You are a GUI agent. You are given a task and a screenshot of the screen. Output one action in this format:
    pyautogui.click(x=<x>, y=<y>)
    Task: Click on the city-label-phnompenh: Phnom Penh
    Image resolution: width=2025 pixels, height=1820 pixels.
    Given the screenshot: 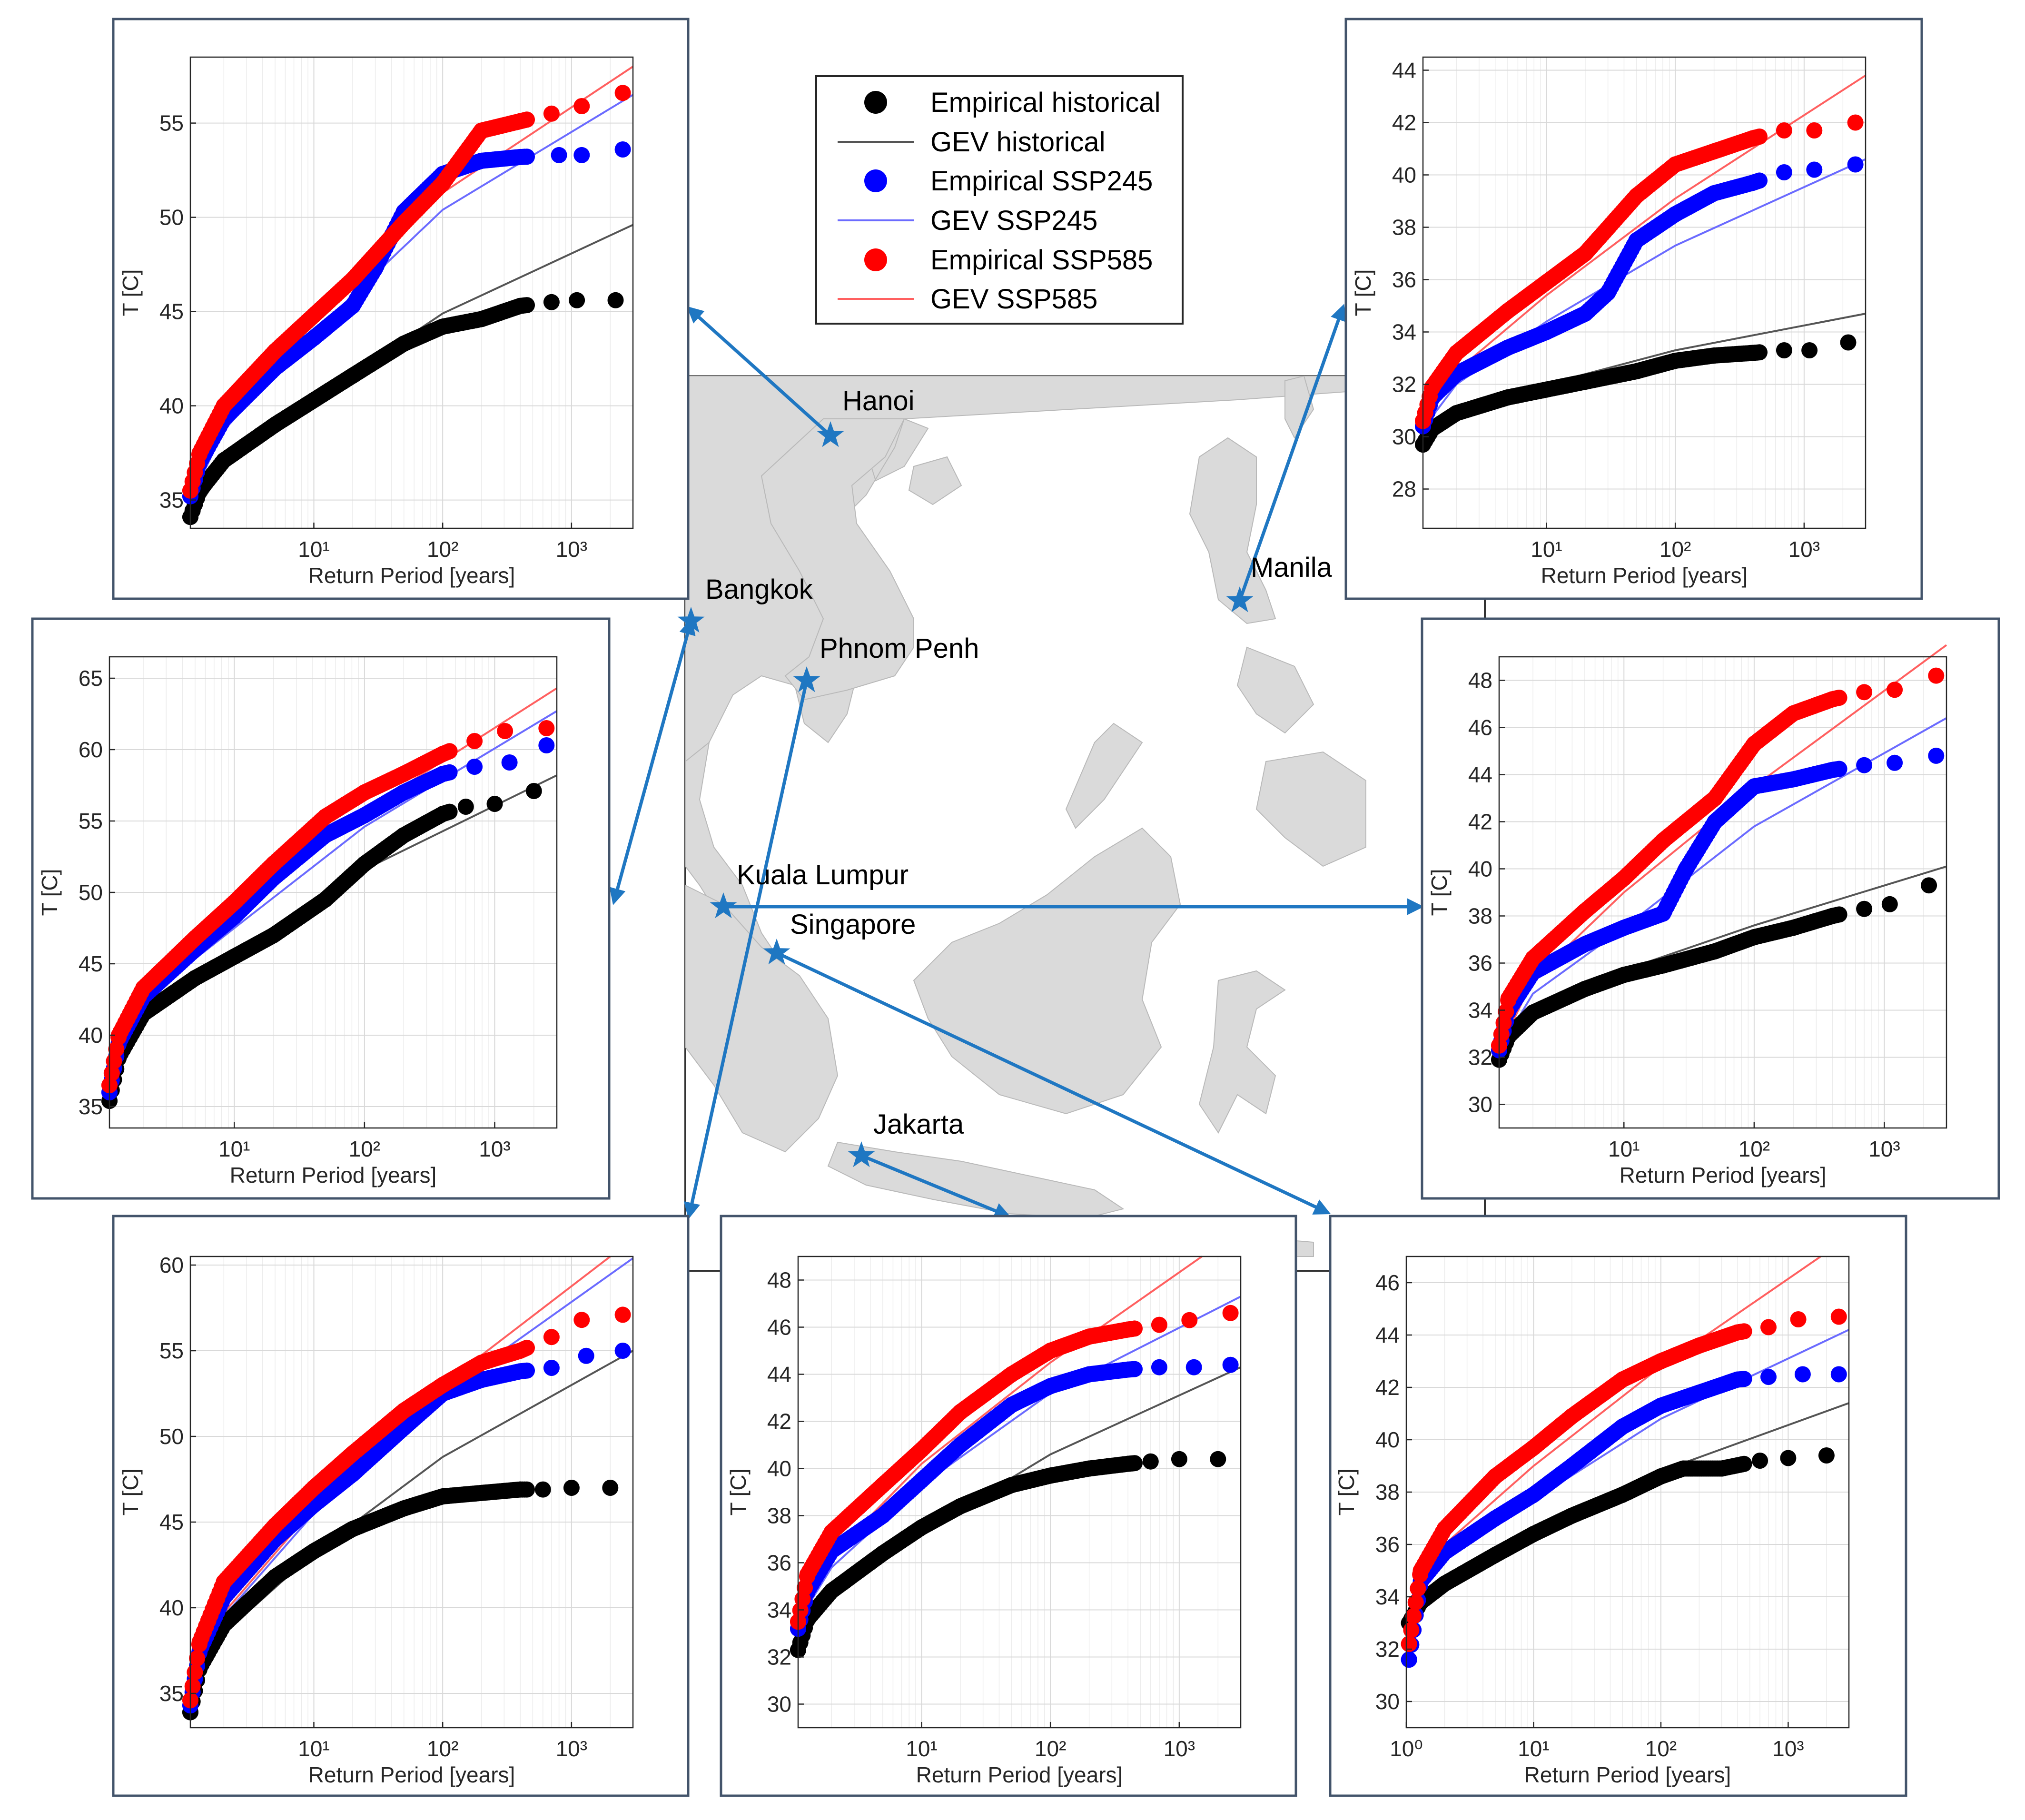 What is the action you would take?
    pyautogui.click(x=899, y=648)
    